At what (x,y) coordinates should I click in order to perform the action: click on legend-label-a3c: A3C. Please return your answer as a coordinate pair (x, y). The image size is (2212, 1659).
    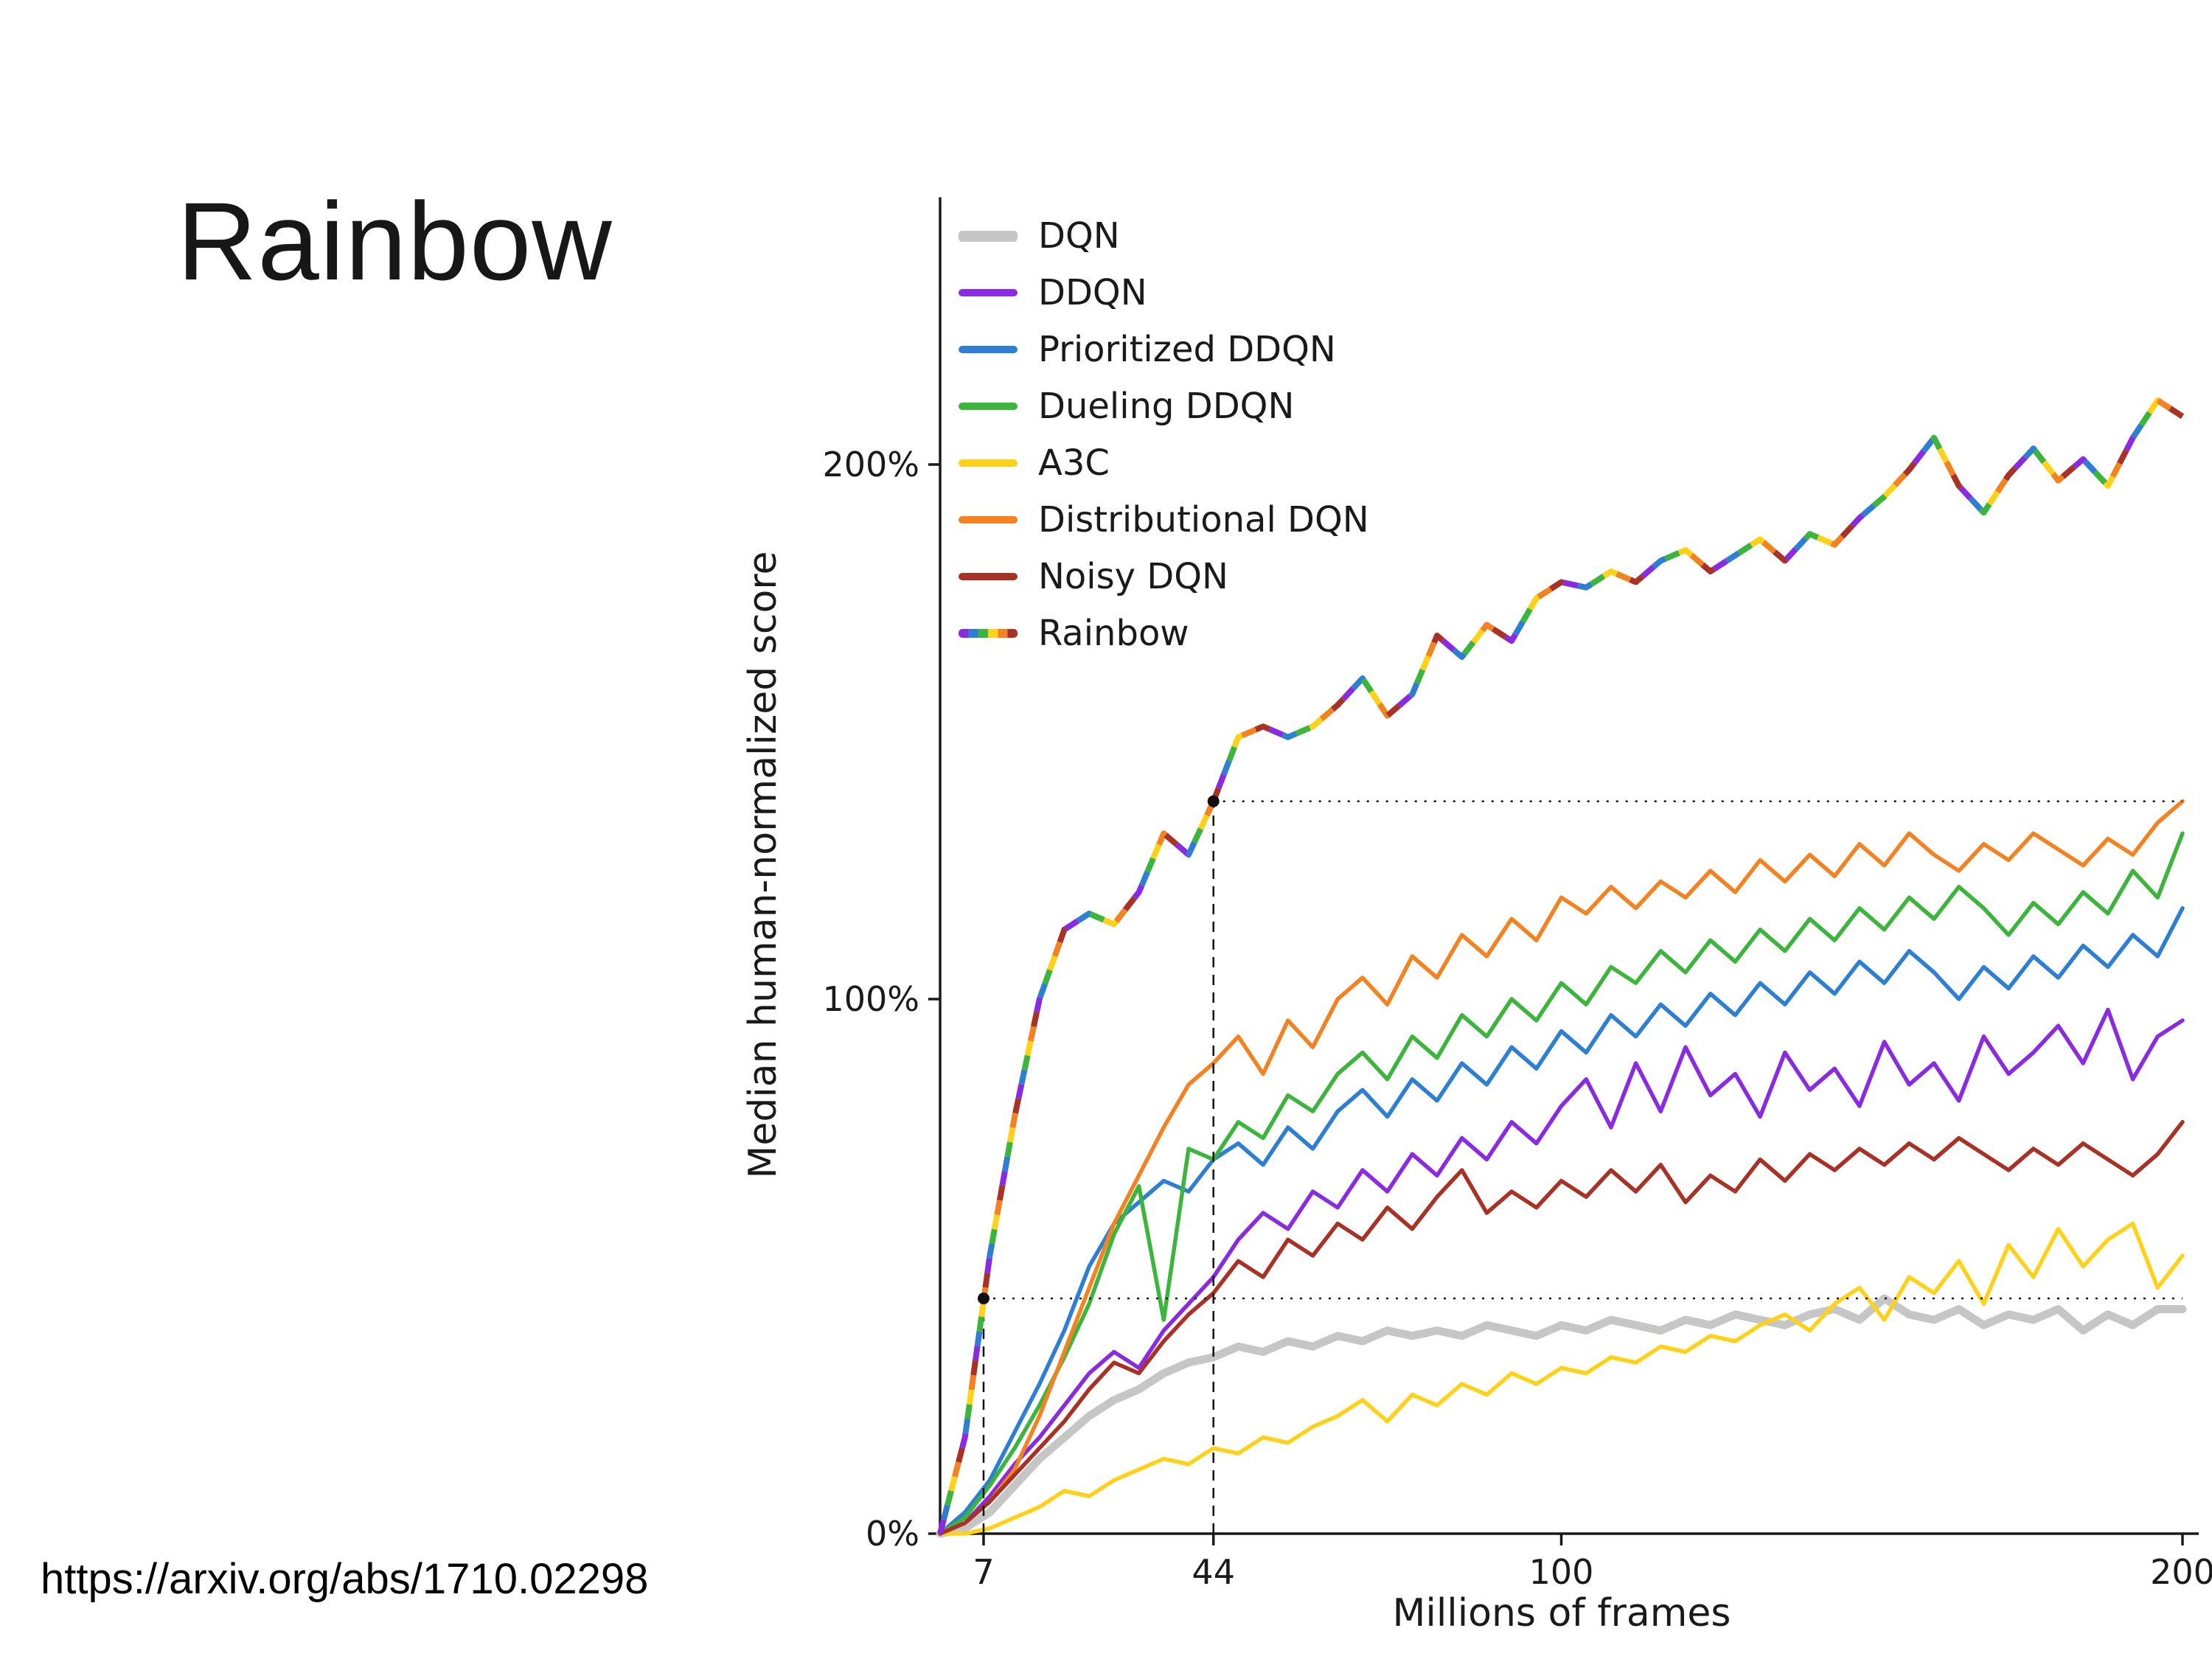
    Looking at the image, I should click on (1074, 463).